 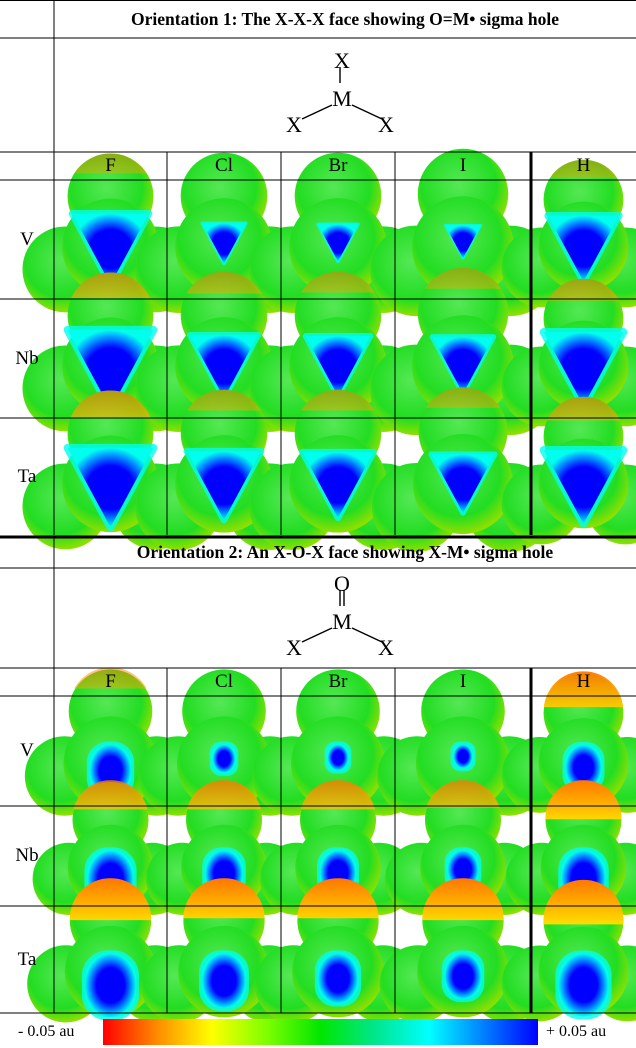 What do you see at coordinates (576, 1031) in the screenshot?
I see `colorbar-max-label: + 0.05 au` at bounding box center [576, 1031].